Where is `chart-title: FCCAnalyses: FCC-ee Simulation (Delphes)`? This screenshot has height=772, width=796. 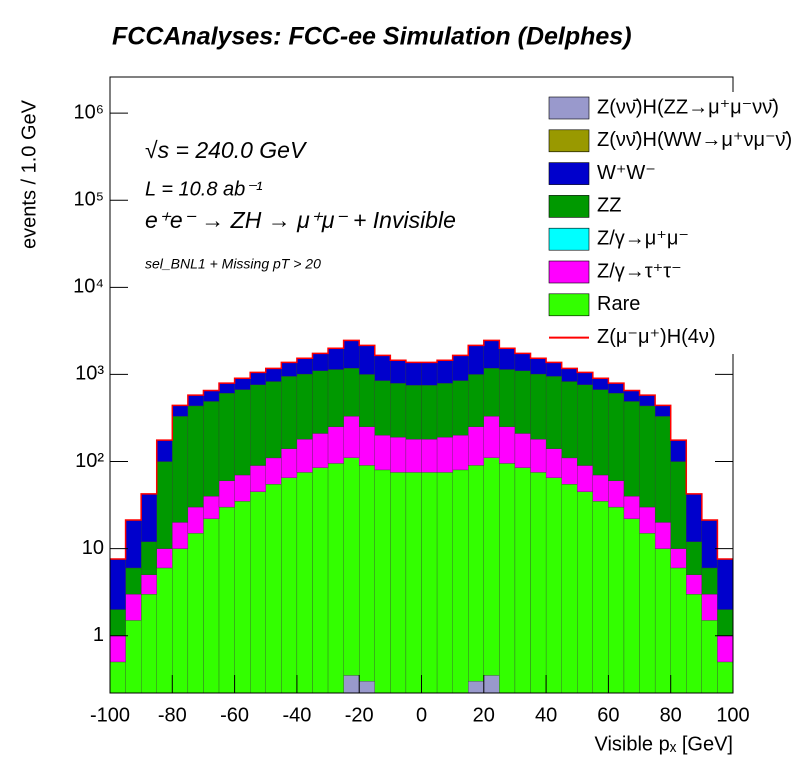 chart-title: FCCAnalyses: FCC-ee Simulation (Delphes) is located at coordinates (372, 37).